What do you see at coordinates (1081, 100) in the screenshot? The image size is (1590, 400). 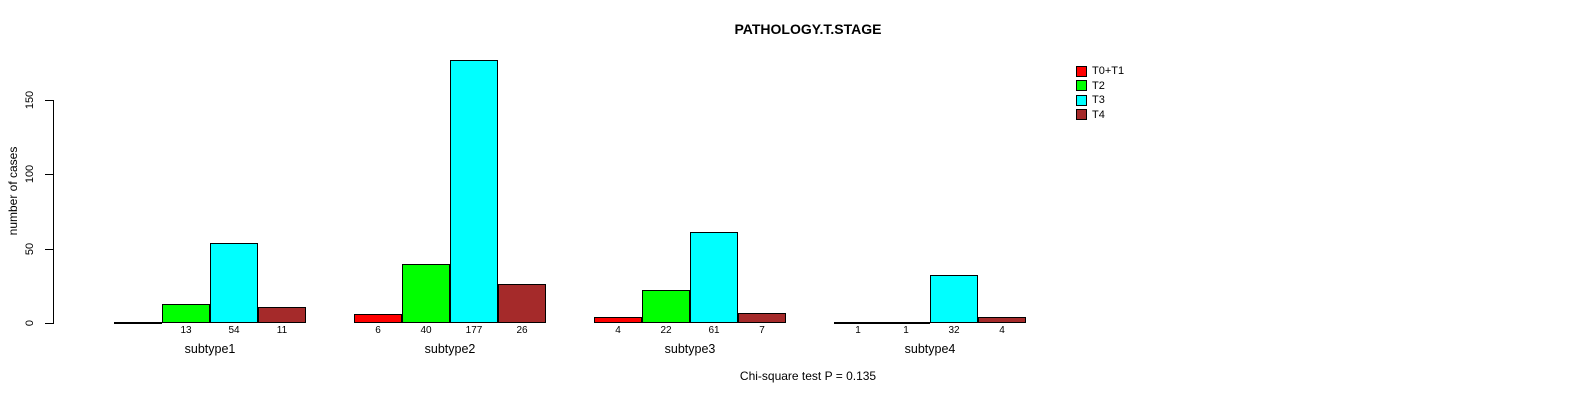 I see `legend-swatch-T3` at bounding box center [1081, 100].